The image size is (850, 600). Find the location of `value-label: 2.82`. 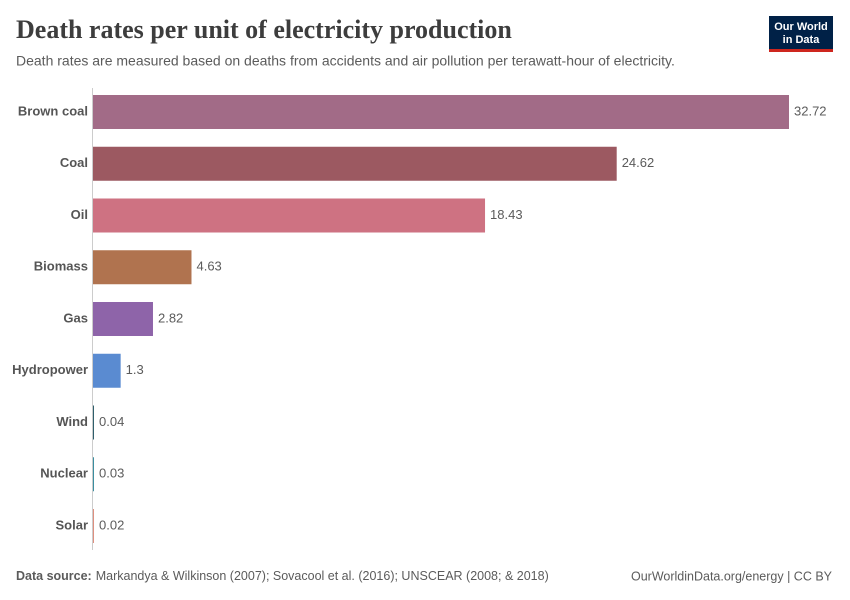

value-label: 2.82 is located at coordinates (170, 317).